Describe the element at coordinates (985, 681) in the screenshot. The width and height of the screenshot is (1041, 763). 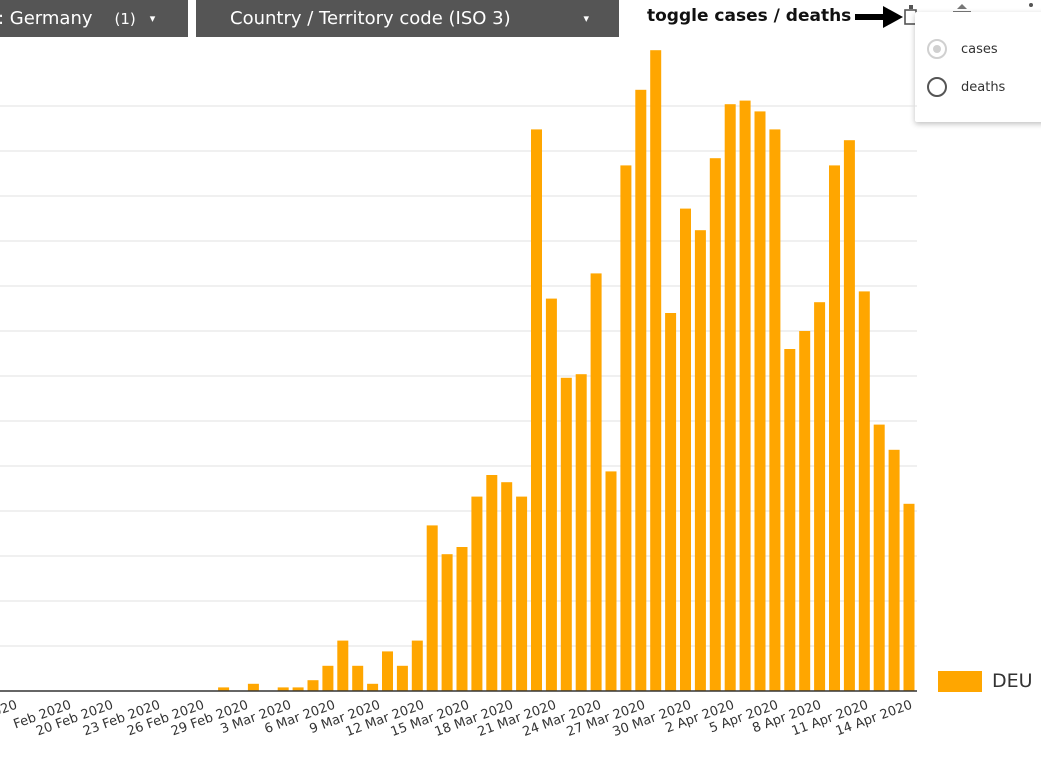
I see `legend: DEU` at that location.